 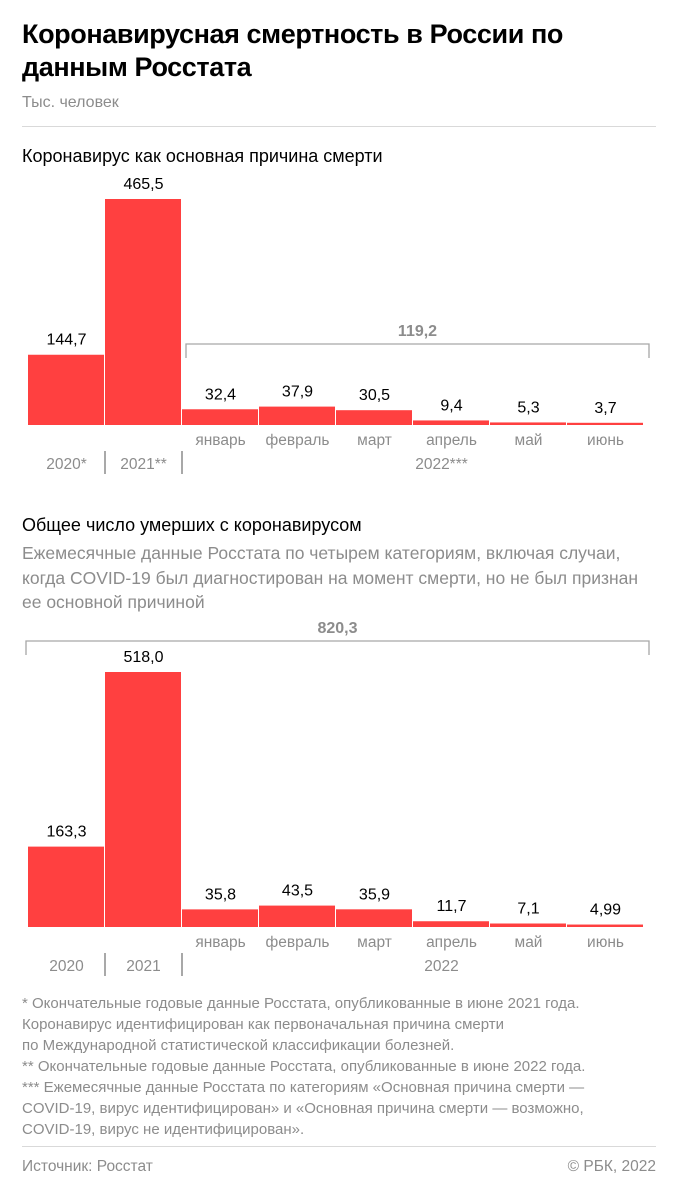 I want to click on chart-1-title: Коронавирус как основная причина смерти, so click(x=202, y=156).